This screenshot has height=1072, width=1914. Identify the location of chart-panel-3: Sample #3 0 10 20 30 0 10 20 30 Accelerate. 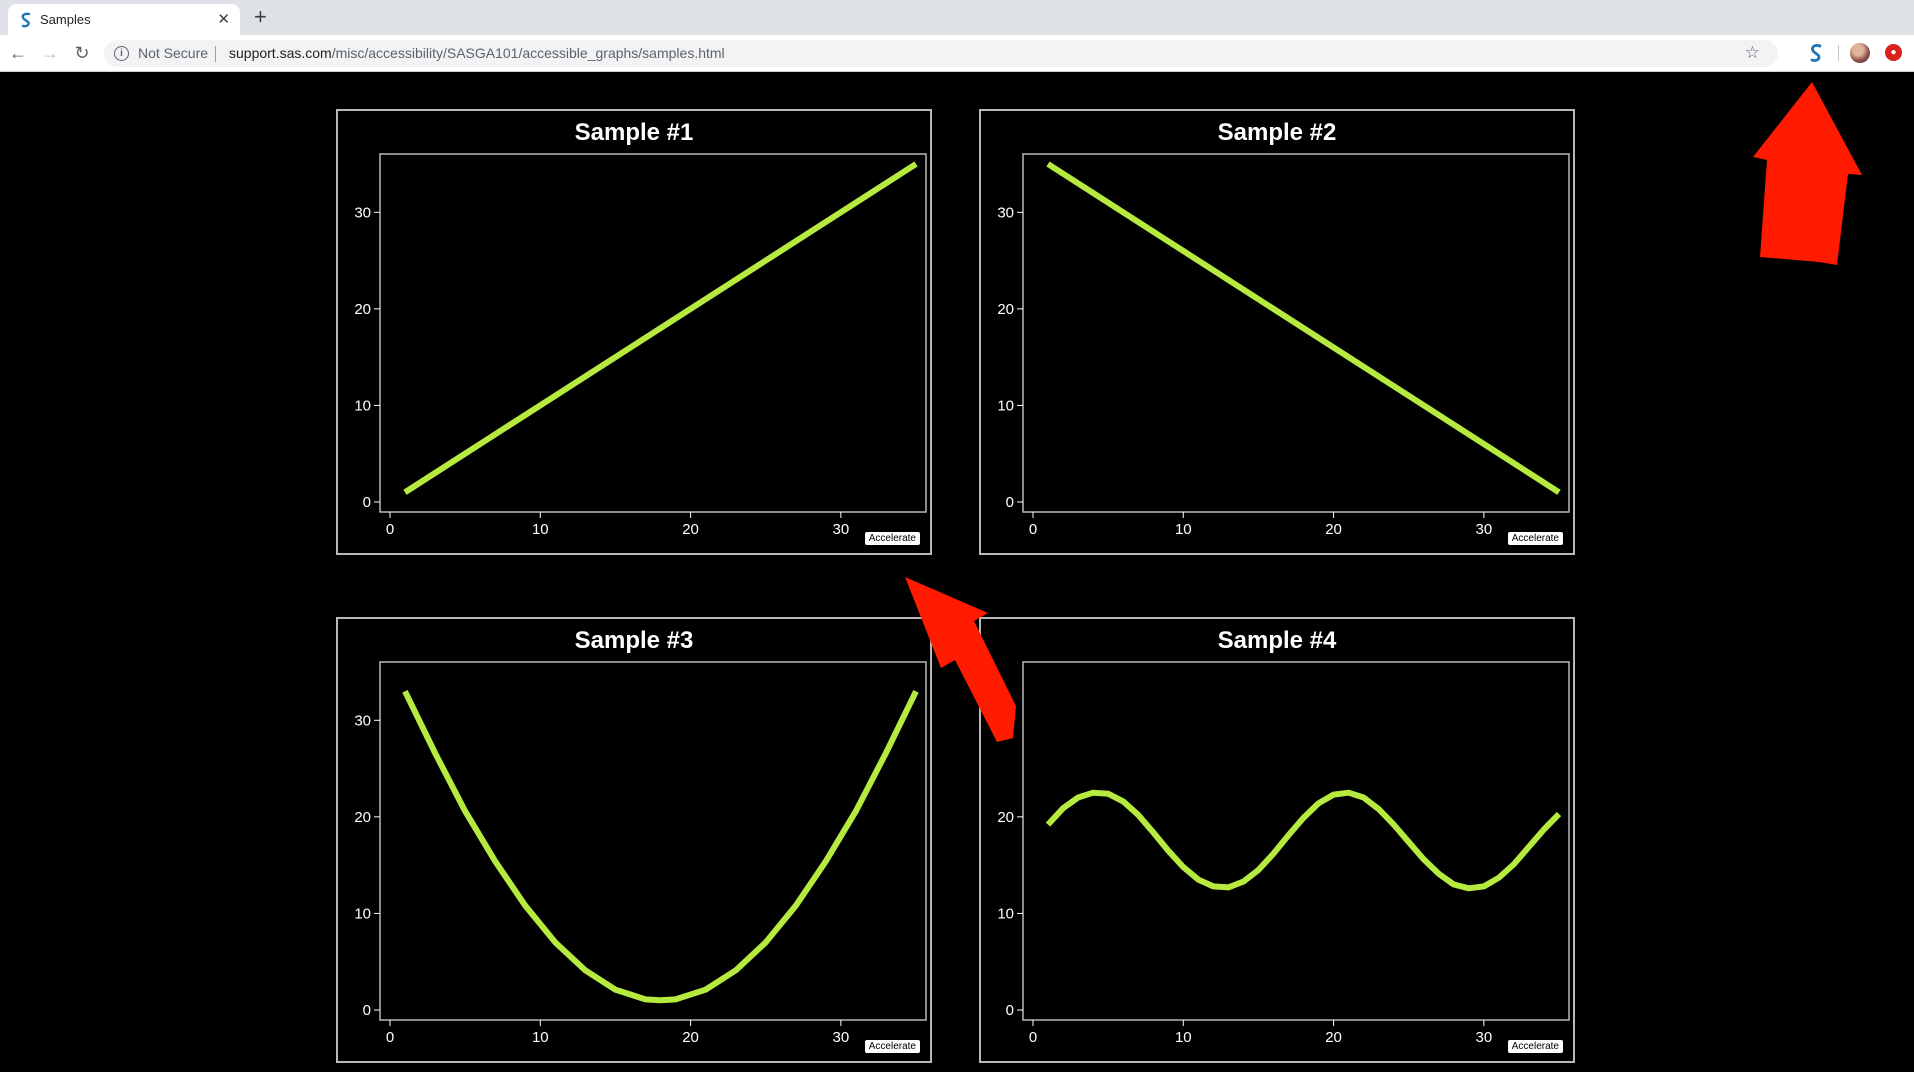
(634, 840).